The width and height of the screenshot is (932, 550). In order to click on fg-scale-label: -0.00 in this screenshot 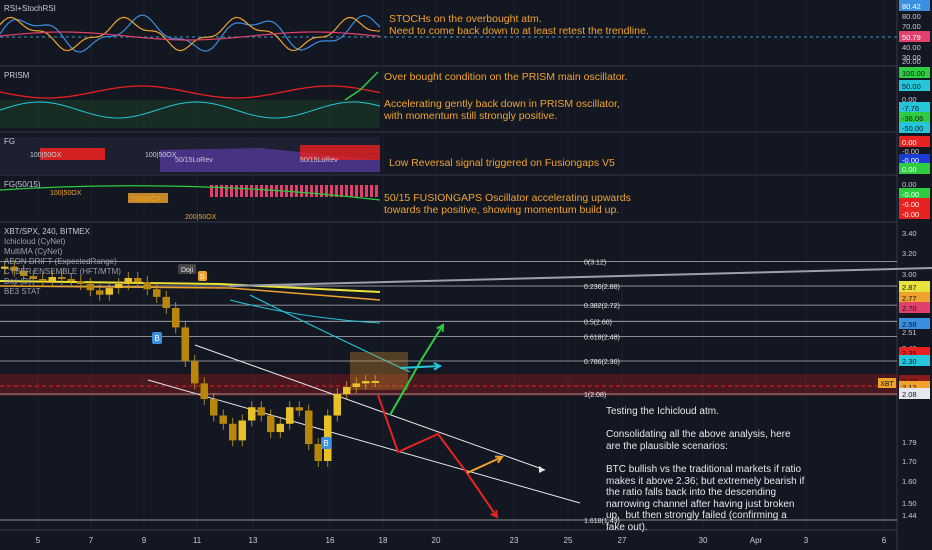, I will do `click(910, 151)`.